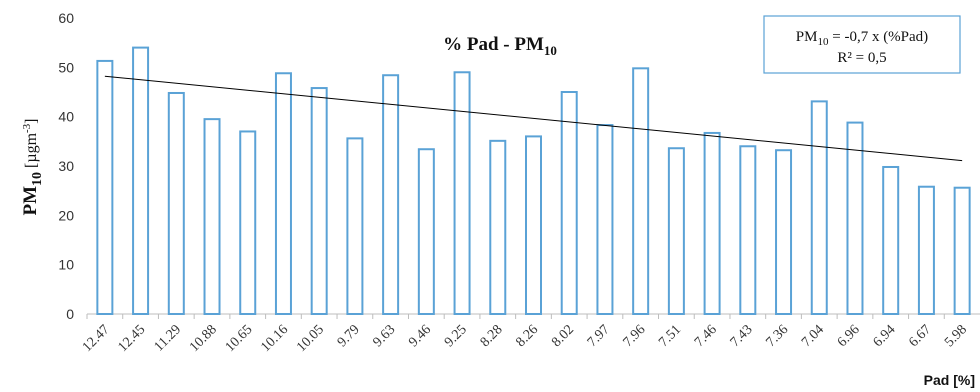 The image size is (980, 392). Describe the element at coordinates (168, 338) in the screenshot. I see `x-tick-label: 11.29` at that location.